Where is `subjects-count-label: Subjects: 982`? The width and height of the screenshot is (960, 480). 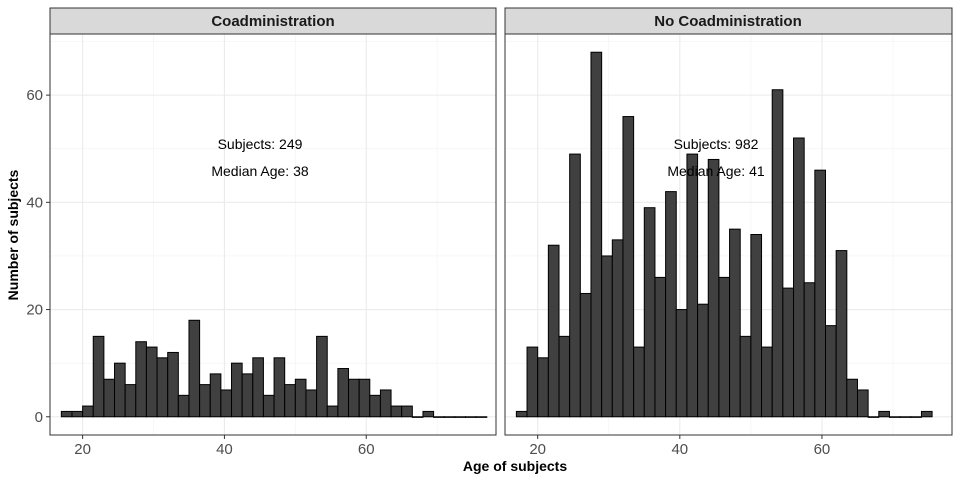 subjects-count-label: Subjects: 982 is located at coordinates (716, 144).